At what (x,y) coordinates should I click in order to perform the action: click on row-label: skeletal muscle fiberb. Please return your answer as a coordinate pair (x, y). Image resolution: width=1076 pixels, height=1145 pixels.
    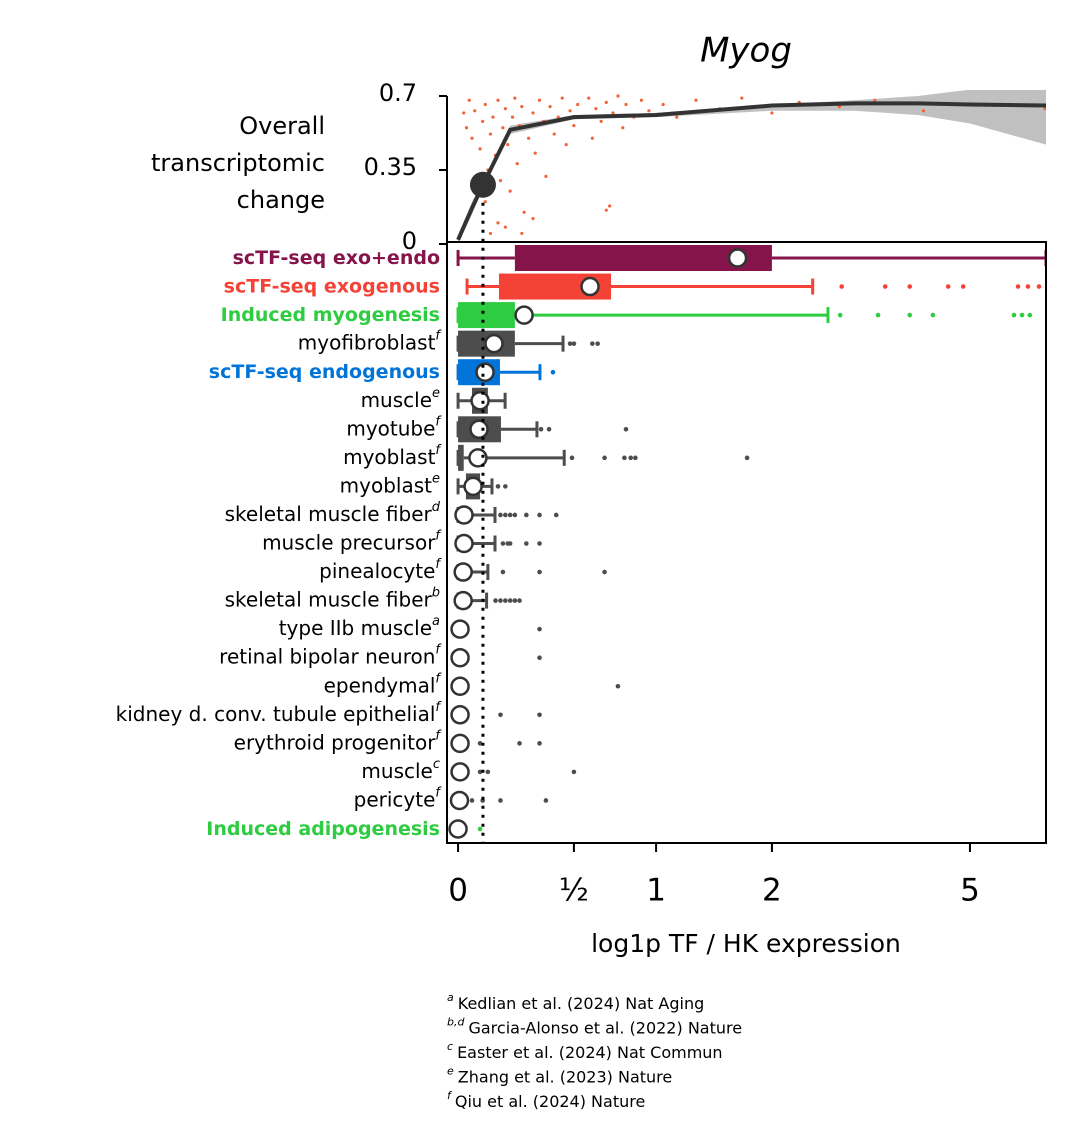
    Looking at the image, I should click on (332, 598).